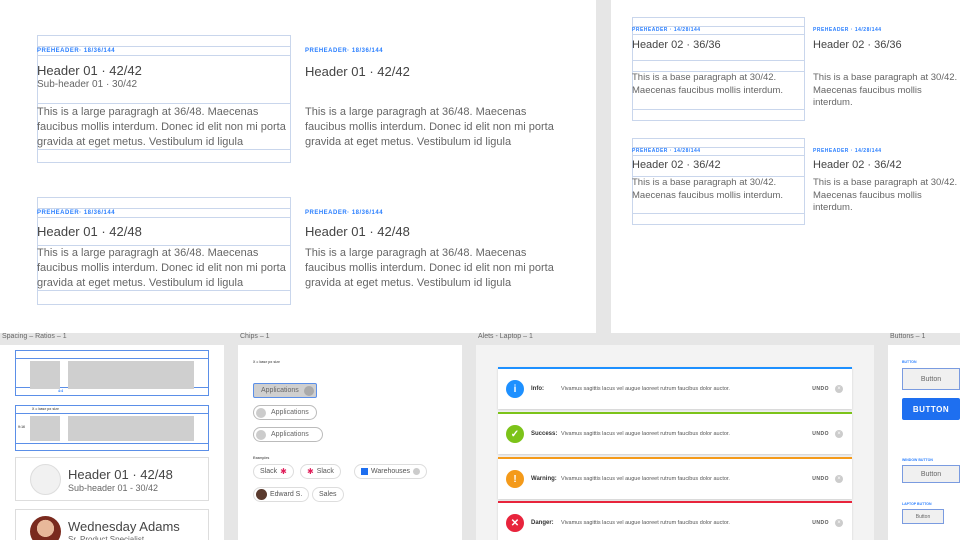 This screenshot has height=540, width=960. What do you see at coordinates (515, 434) in the screenshot?
I see `check-icon: ✓` at bounding box center [515, 434].